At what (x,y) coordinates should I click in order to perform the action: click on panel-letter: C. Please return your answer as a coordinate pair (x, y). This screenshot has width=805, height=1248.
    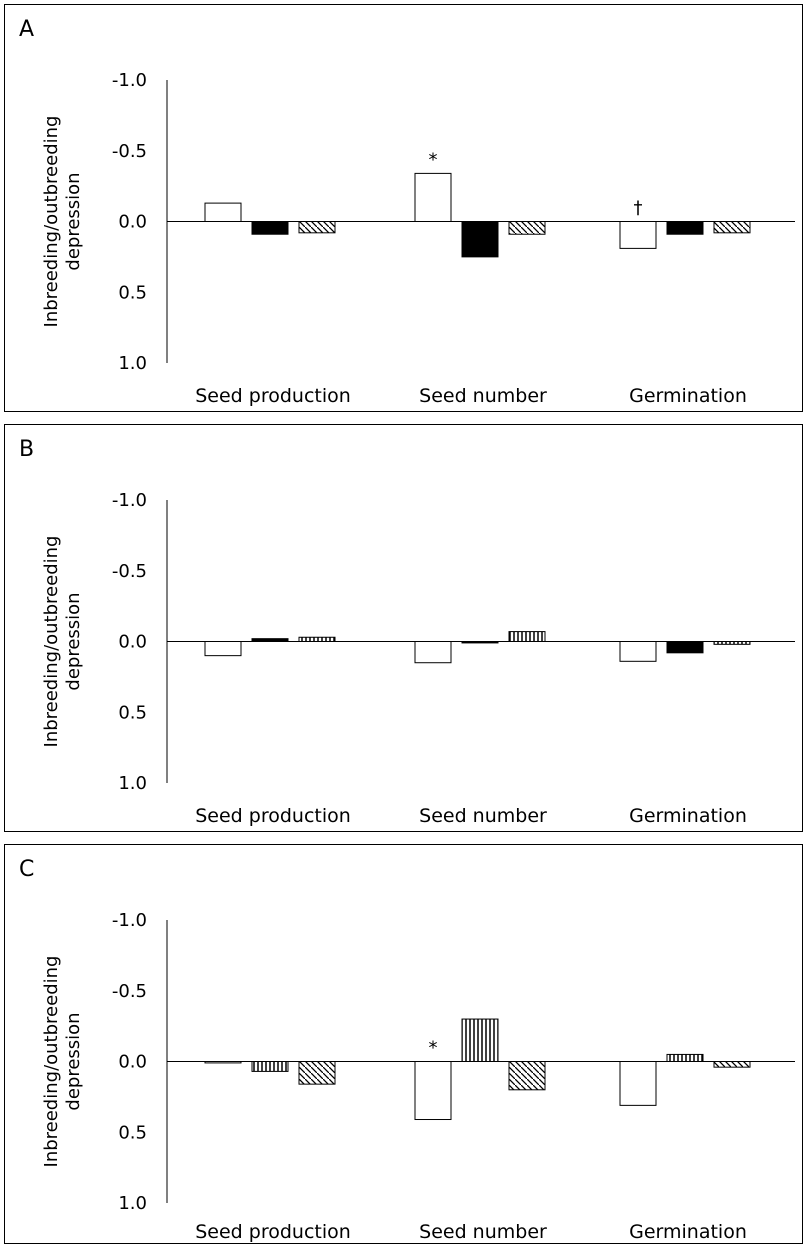
    Looking at the image, I should click on (27, 869).